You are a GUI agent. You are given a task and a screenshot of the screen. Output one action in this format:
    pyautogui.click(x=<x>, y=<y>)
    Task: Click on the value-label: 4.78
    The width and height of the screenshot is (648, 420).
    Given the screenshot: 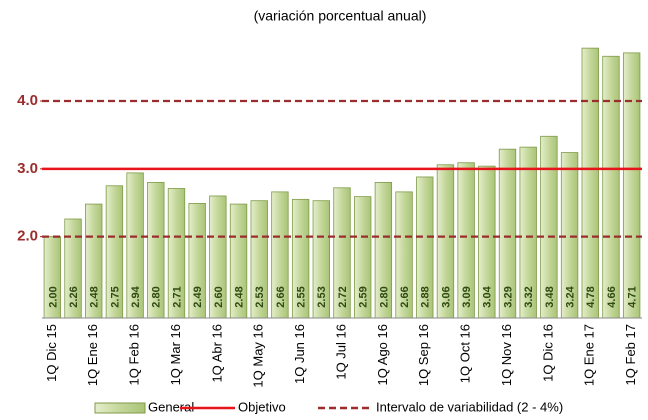 What is the action you would take?
    pyautogui.click(x=591, y=296)
    